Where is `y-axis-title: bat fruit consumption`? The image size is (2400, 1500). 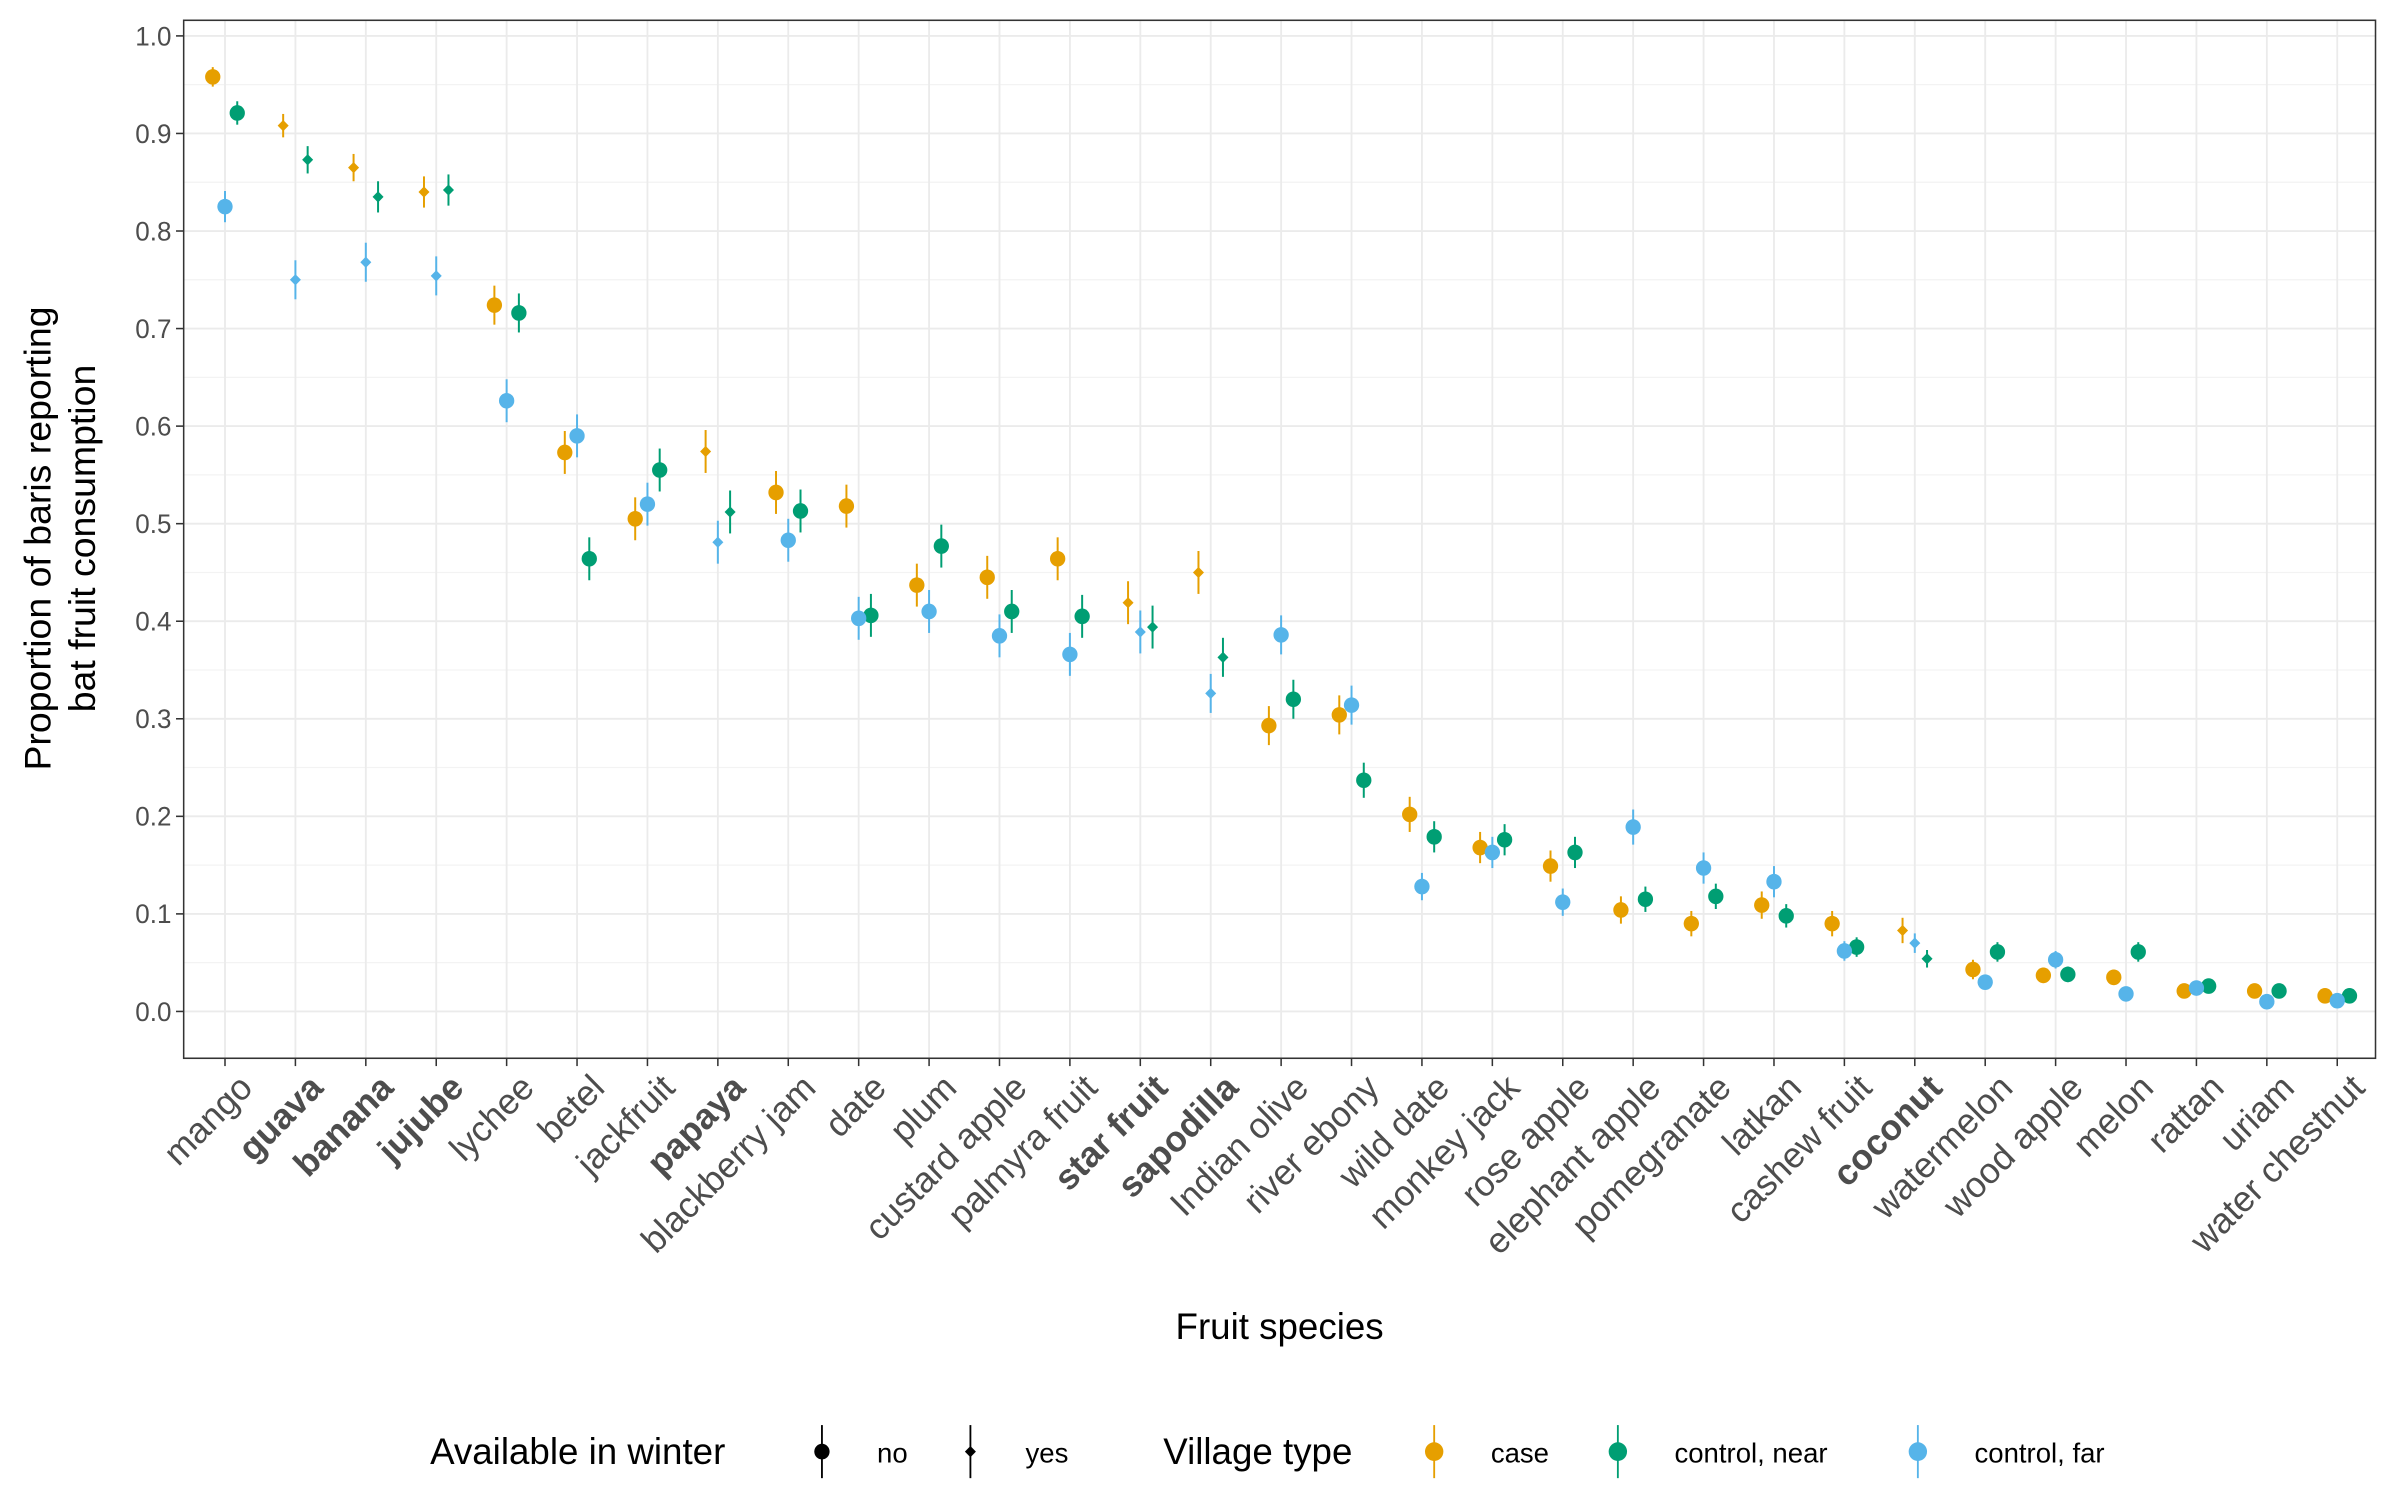
y-axis-title: bat fruit consumption is located at coordinates (82, 539).